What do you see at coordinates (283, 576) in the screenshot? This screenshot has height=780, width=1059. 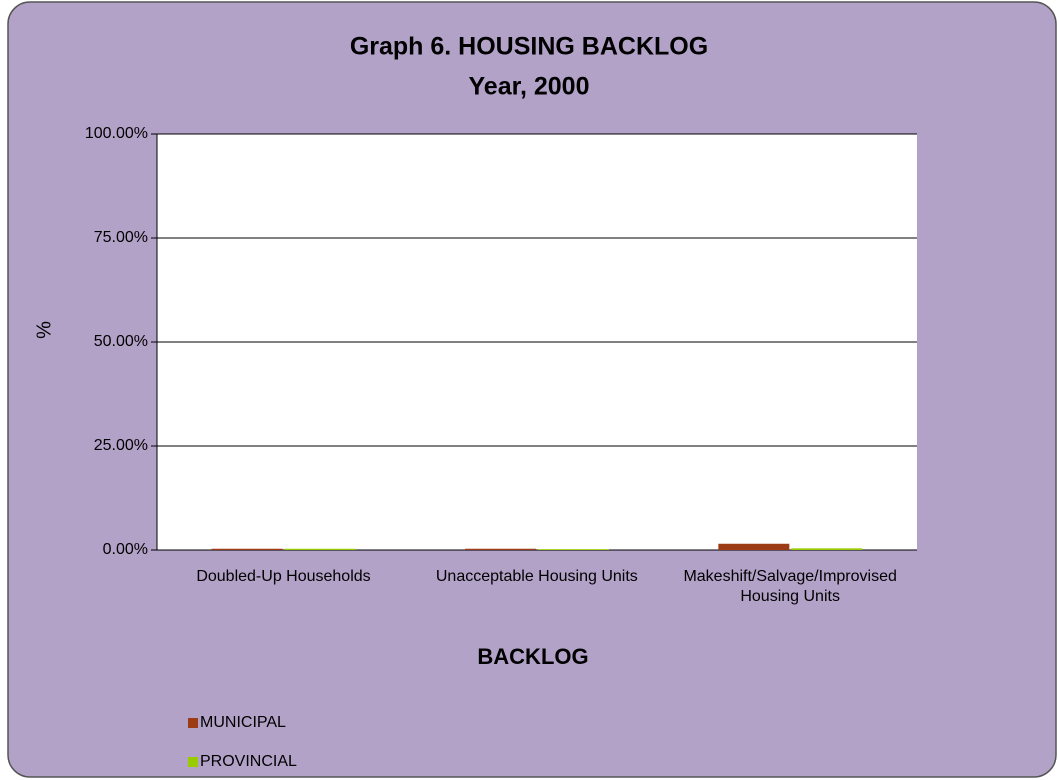 I see `x-tick-label: Doubled-Up Households` at bounding box center [283, 576].